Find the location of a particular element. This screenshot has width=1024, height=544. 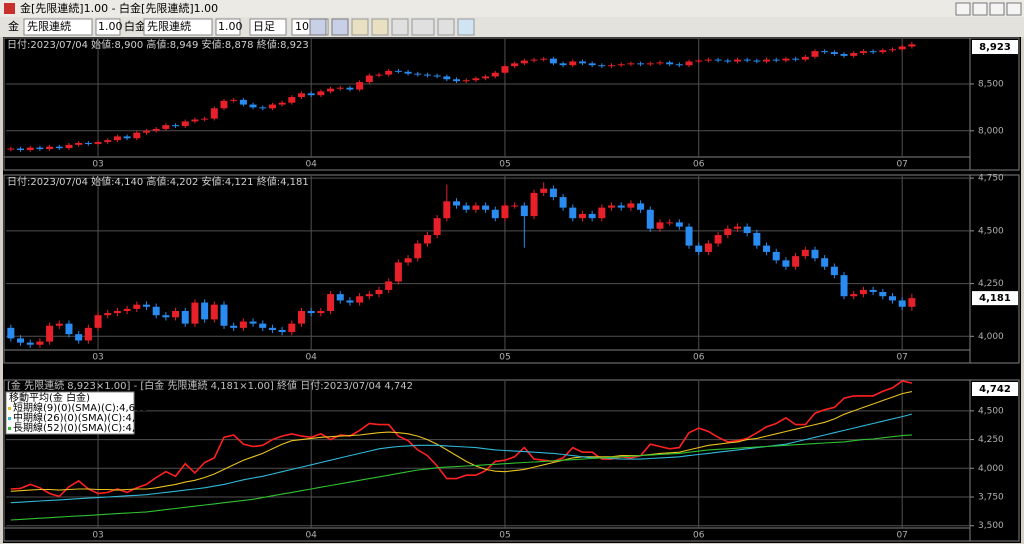

close-button is located at coordinates (1014, 9).